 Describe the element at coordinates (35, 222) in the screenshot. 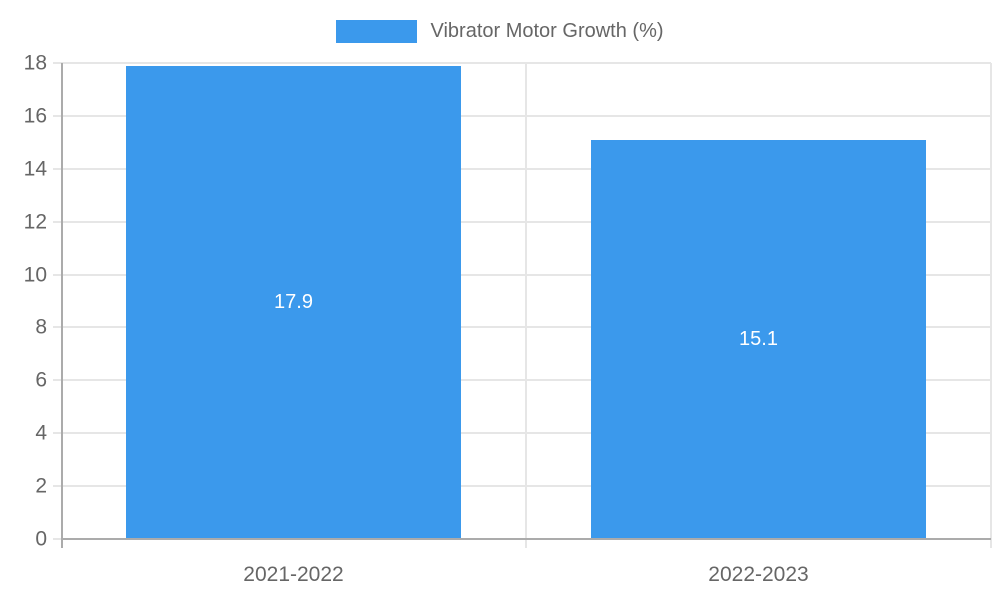

I see `y-tick-label: 12` at that location.